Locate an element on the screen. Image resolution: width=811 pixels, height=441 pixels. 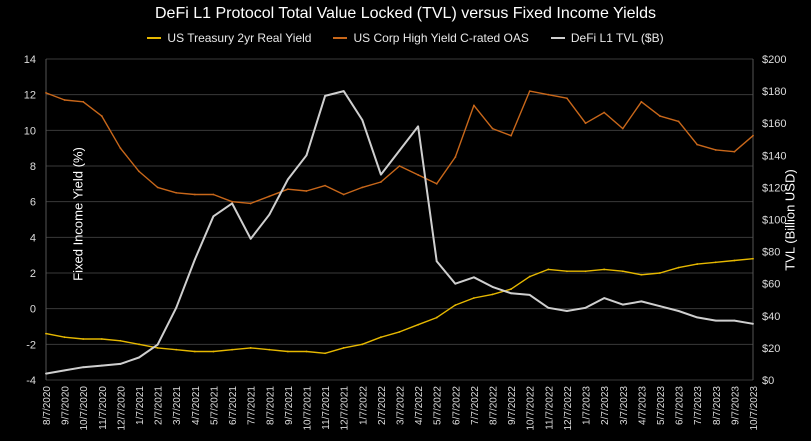
y-tick-left-4: 4 is located at coordinates (33, 238).